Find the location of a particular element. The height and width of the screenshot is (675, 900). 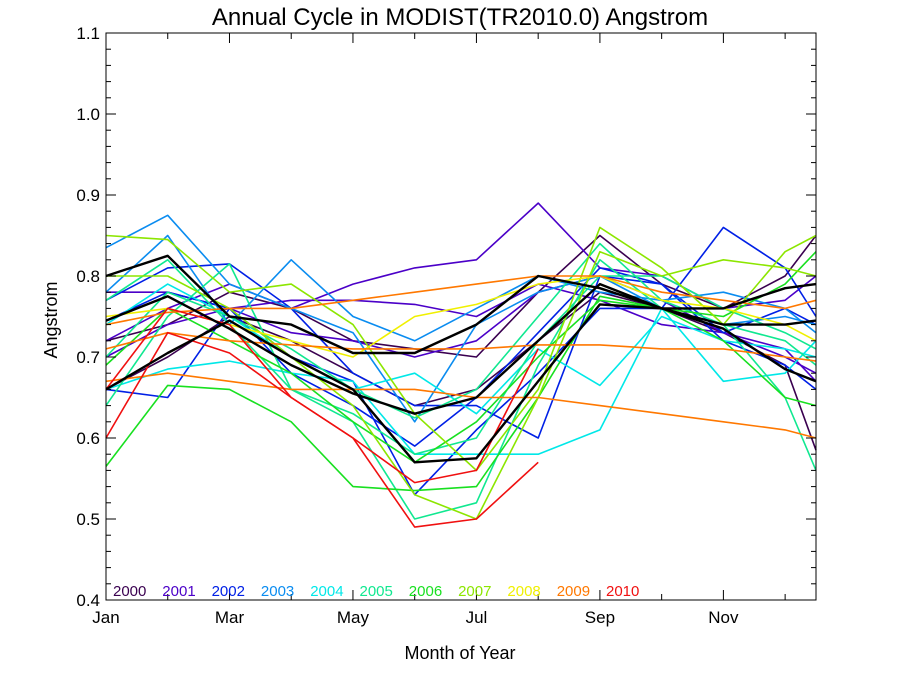

x-tick-label: Jan is located at coordinates (105, 617).